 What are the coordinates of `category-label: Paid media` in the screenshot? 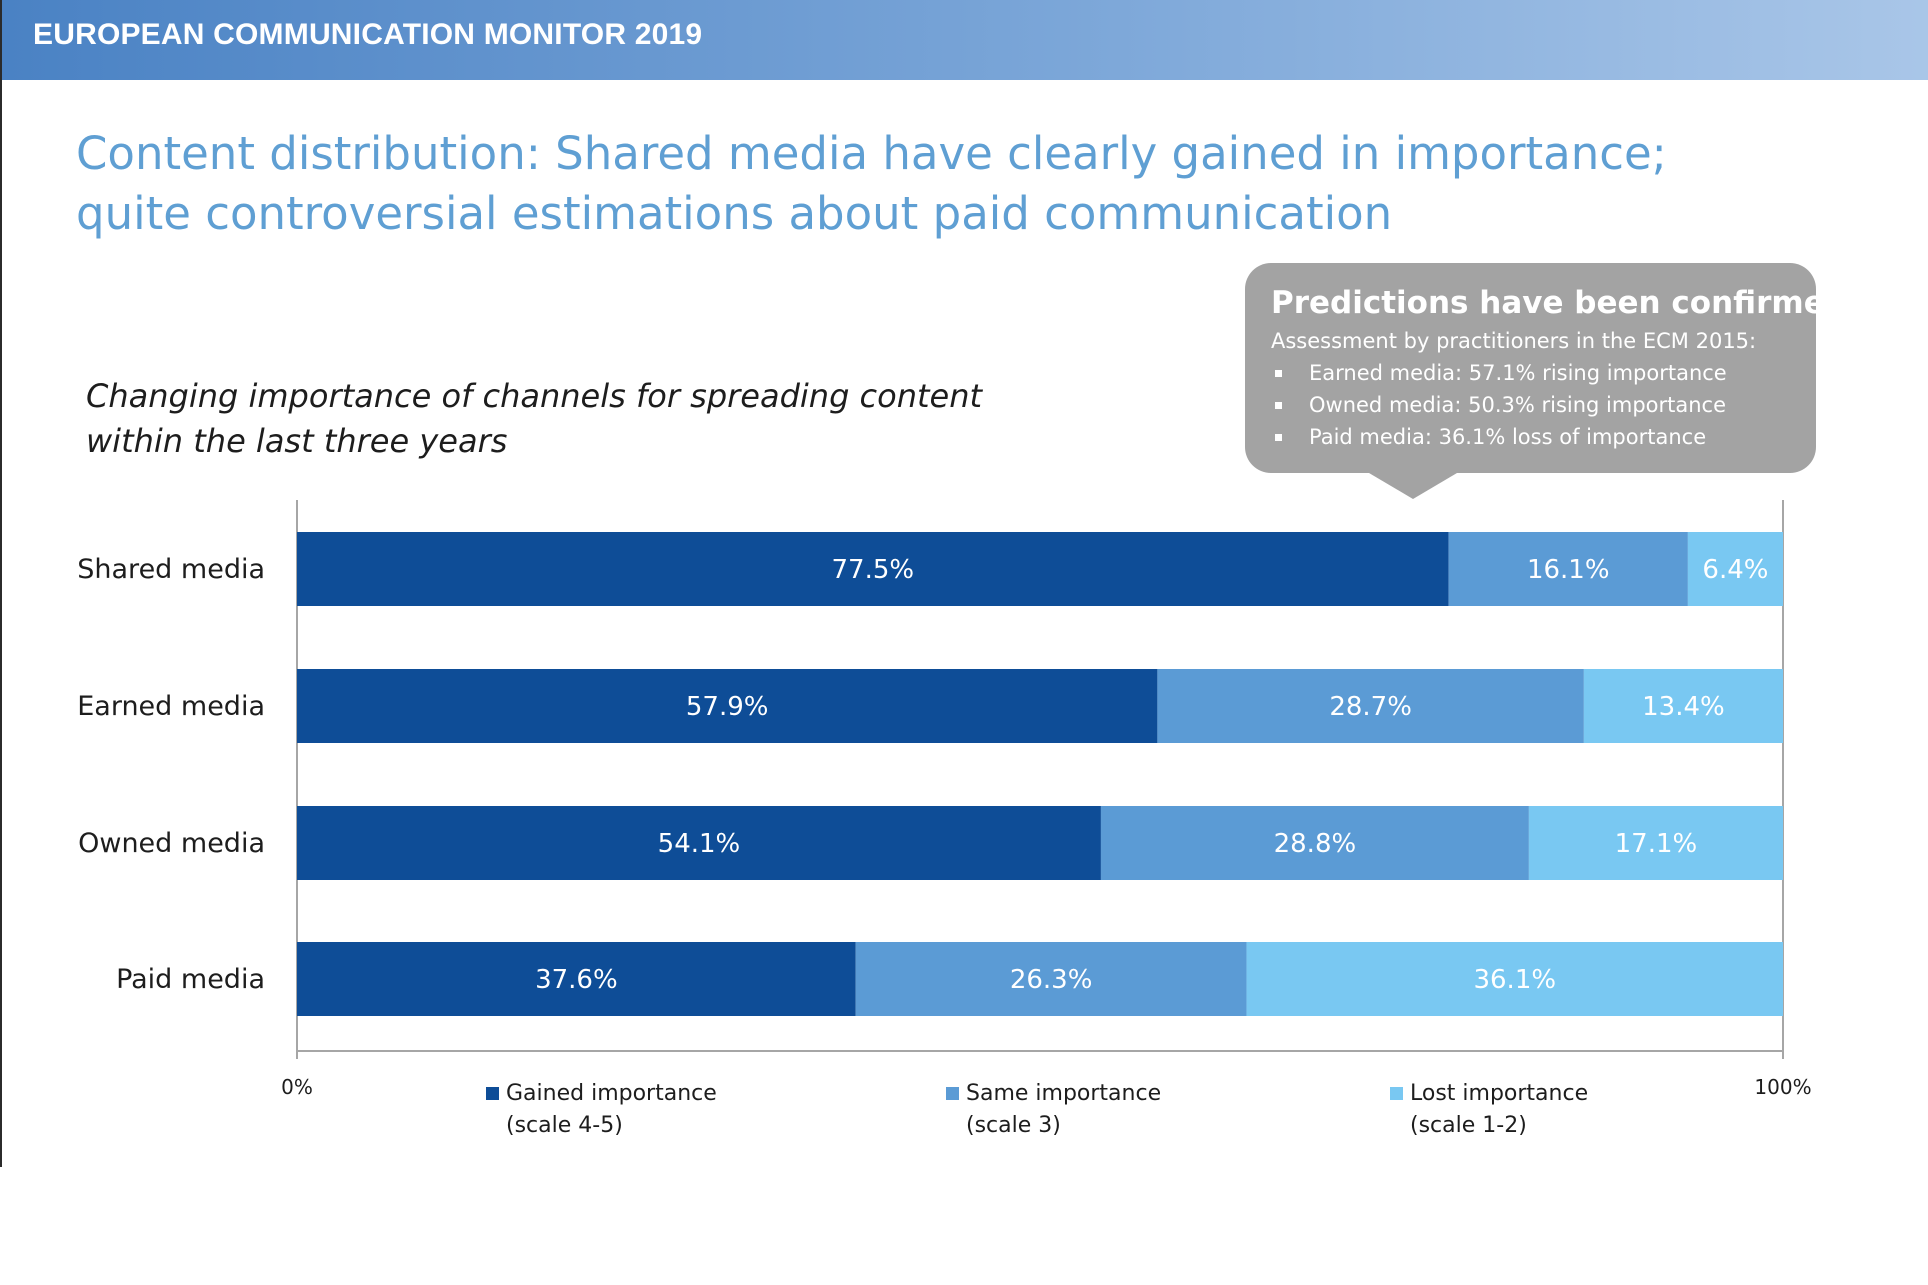 It's located at (190, 979).